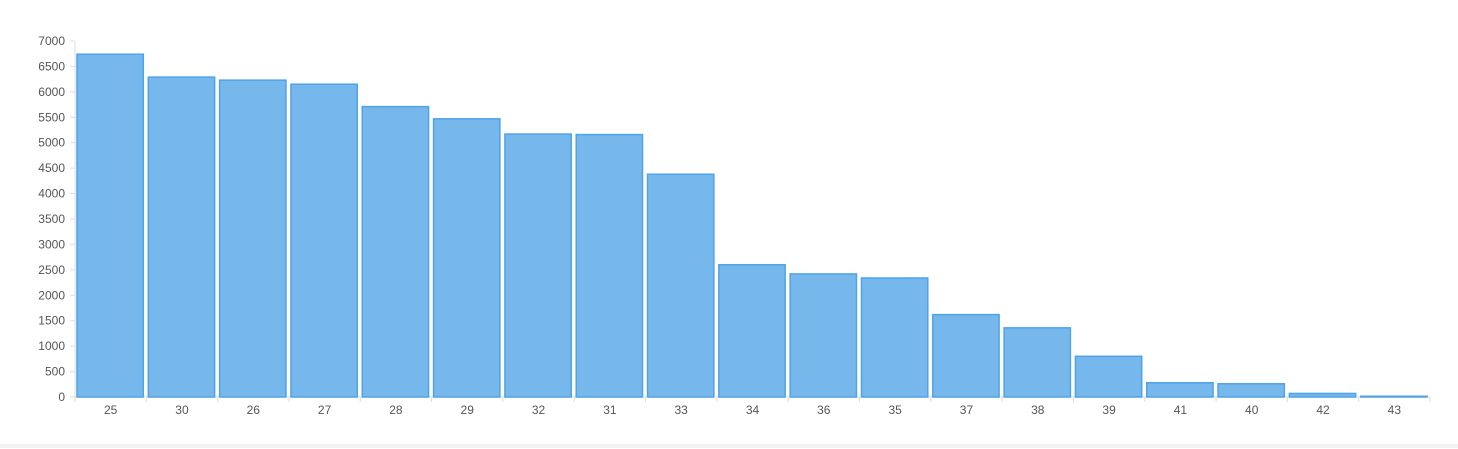  What do you see at coordinates (51, 92) in the screenshot?
I see `y-tick-label: 6000` at bounding box center [51, 92].